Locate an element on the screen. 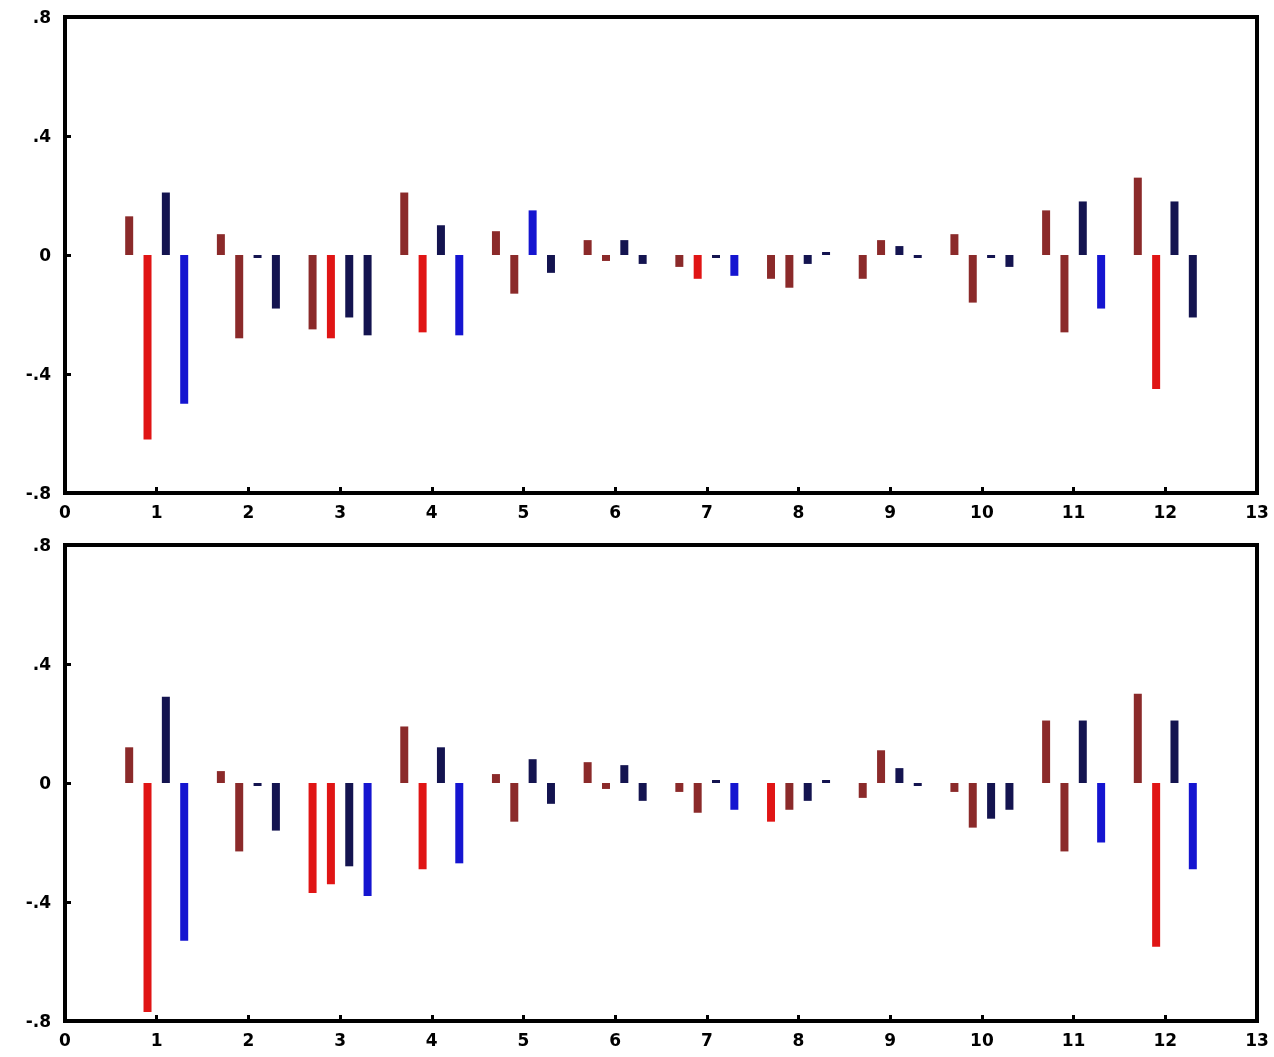  y-tick-label: -.4 is located at coordinates (38, 374).